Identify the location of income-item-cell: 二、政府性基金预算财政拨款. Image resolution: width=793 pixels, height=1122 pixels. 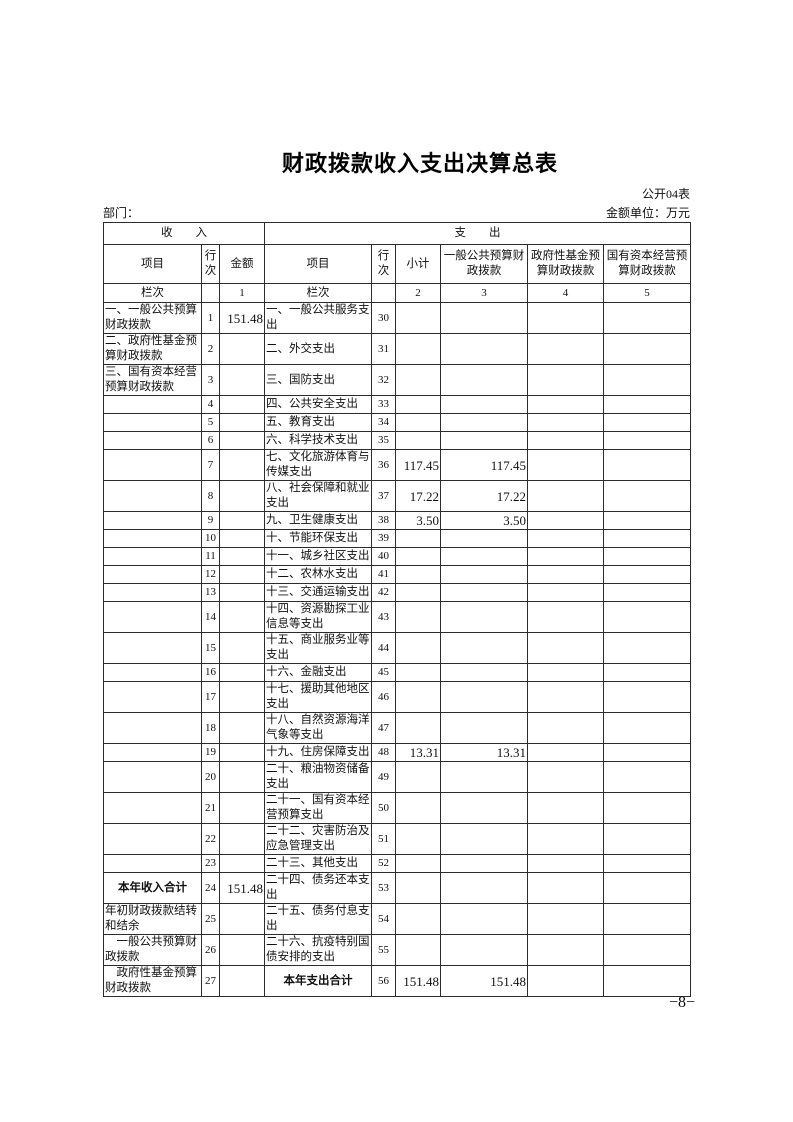
(152, 349).